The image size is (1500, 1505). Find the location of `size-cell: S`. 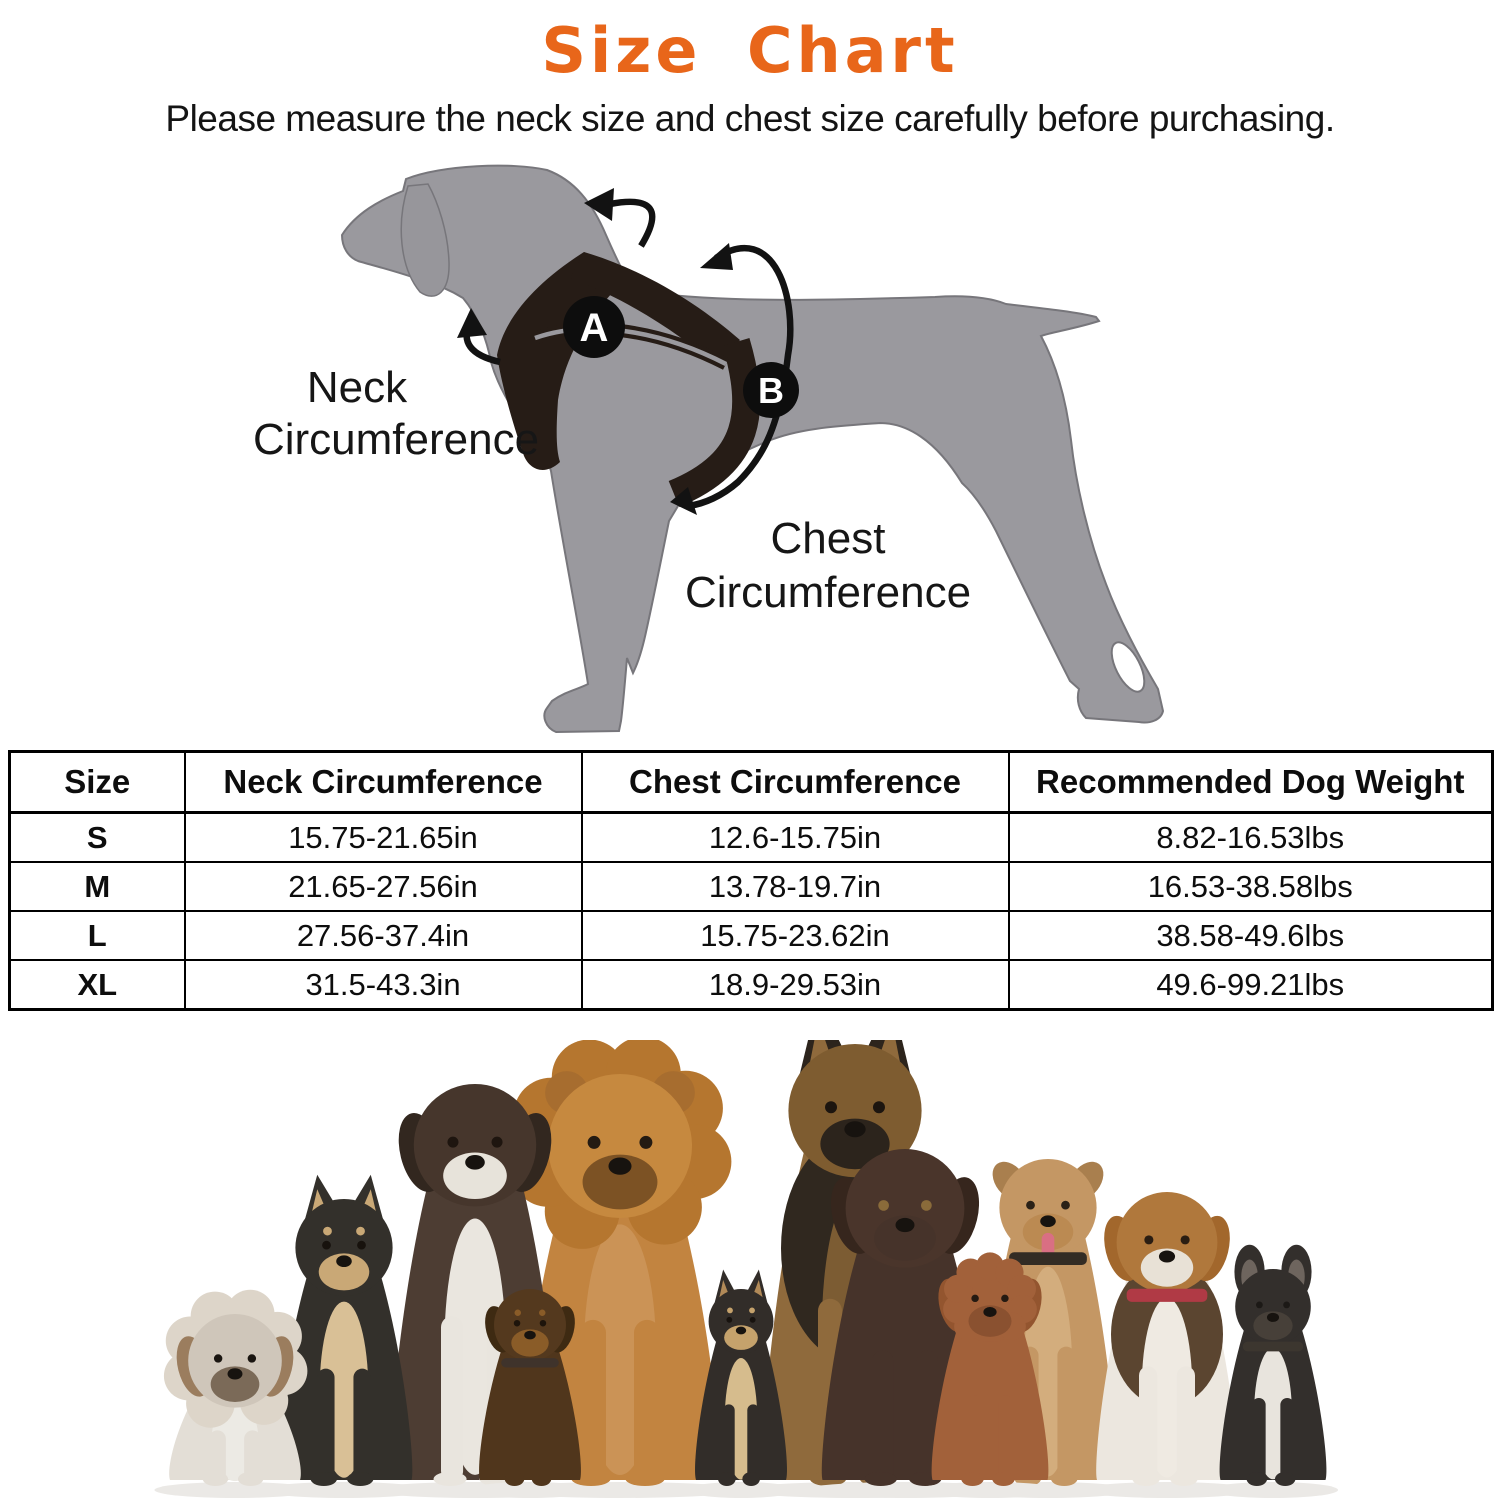

size-cell: S is located at coordinates (97, 837).